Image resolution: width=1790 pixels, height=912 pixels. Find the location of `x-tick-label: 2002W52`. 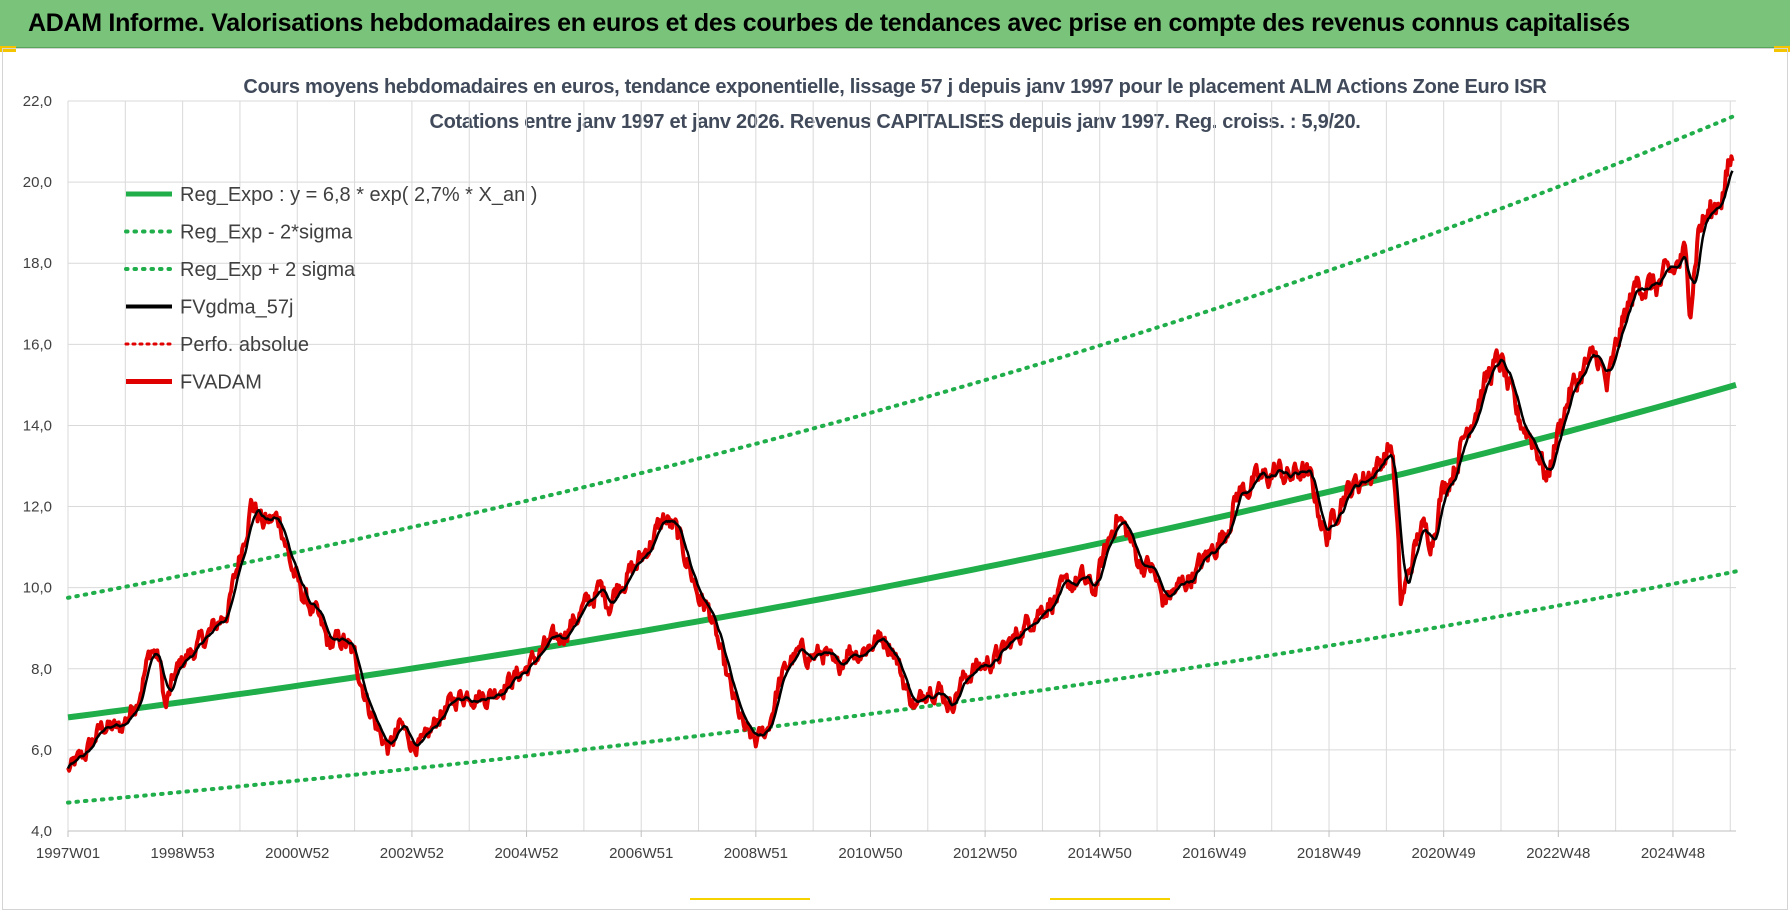

x-tick-label: 2002W52 is located at coordinates (412, 853).